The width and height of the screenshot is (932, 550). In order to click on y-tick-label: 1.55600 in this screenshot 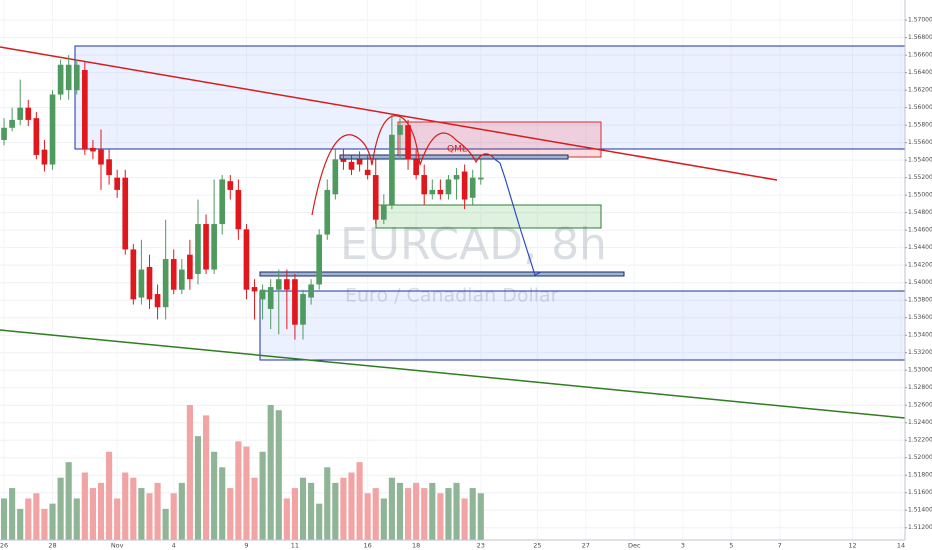, I will do `click(920, 142)`.